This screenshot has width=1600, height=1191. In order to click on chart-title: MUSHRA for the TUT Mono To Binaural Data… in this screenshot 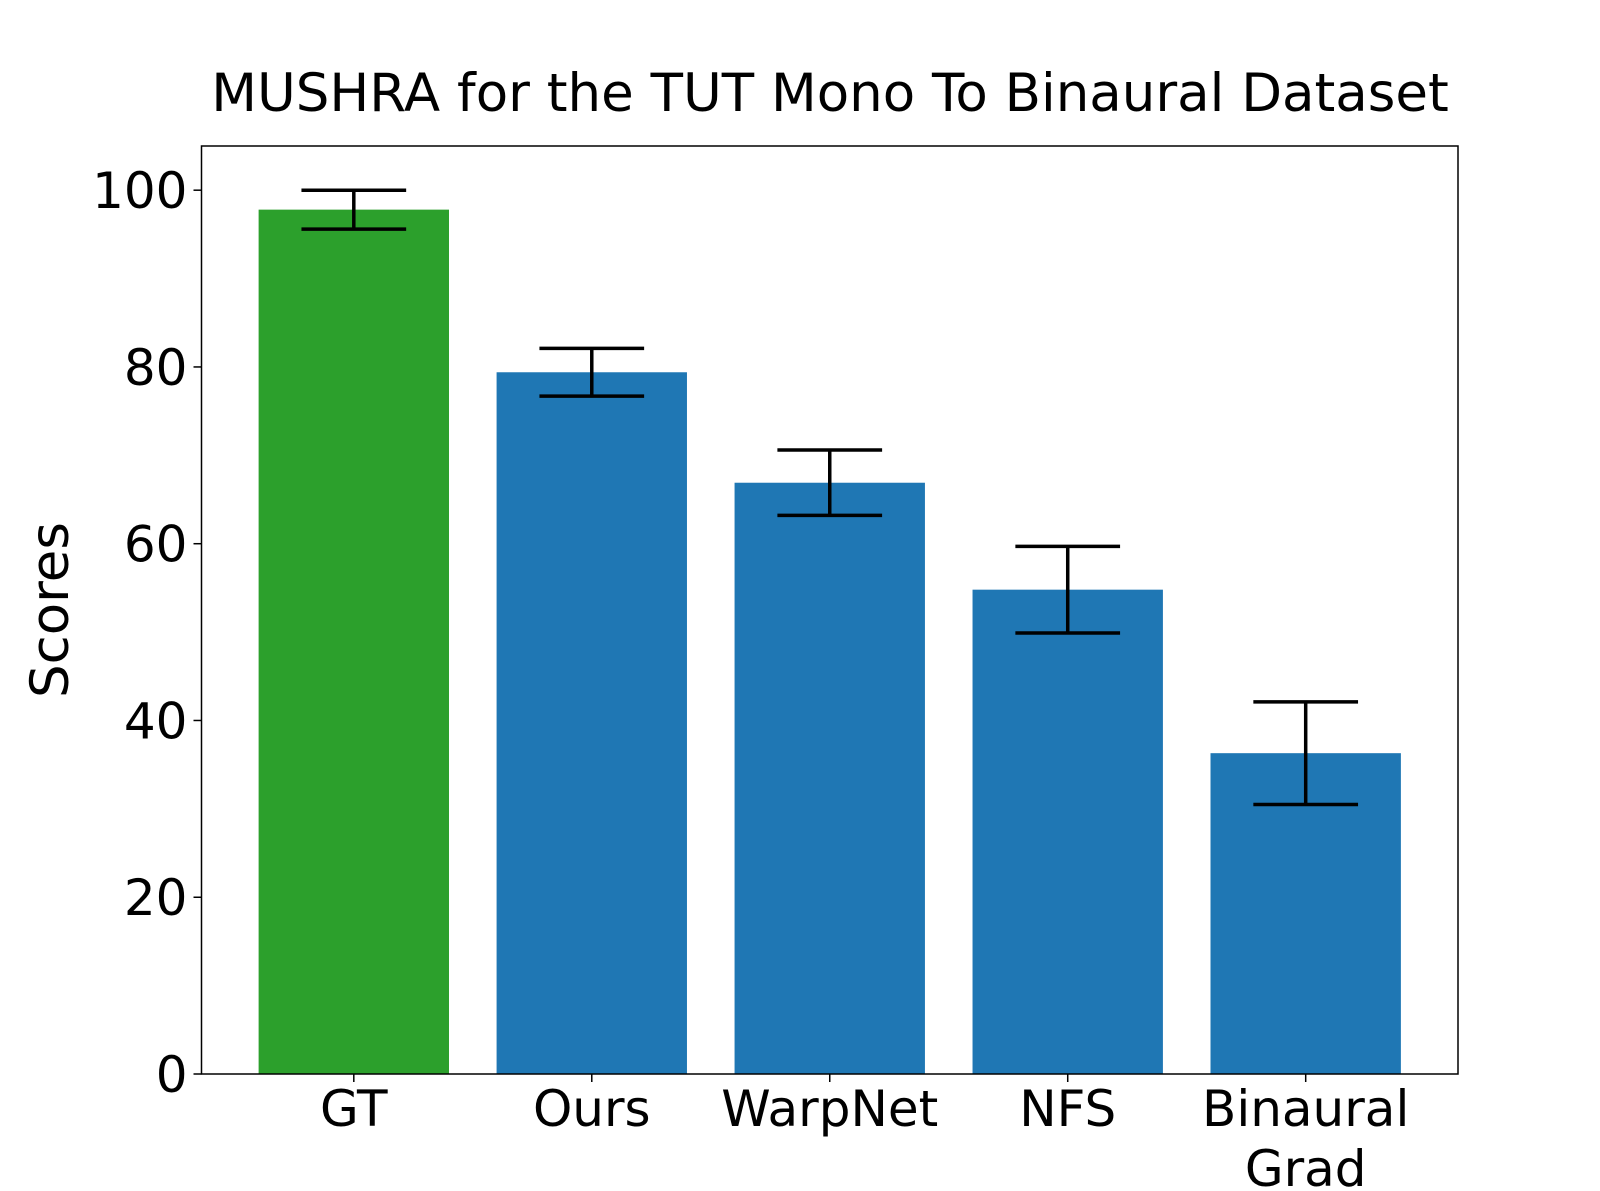, I will do `click(830, 93)`.